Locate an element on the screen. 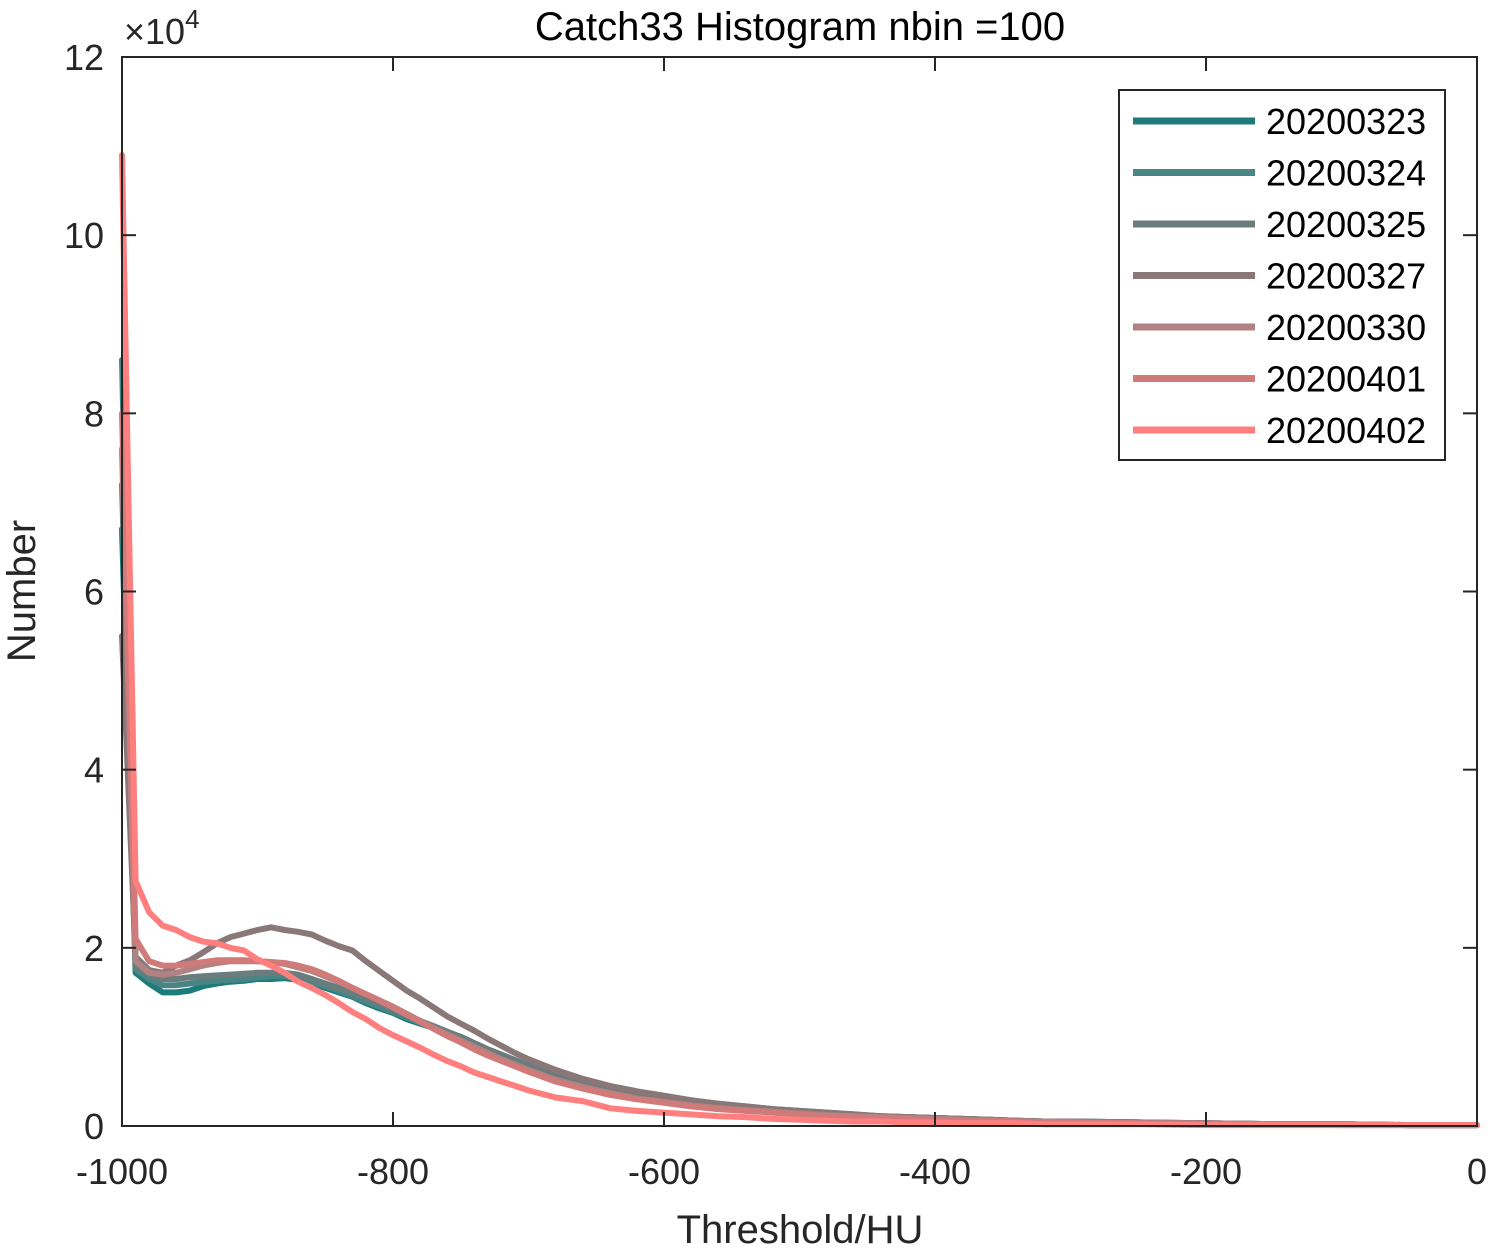  legend-label-20200325: 20200325 is located at coordinates (1346, 224).